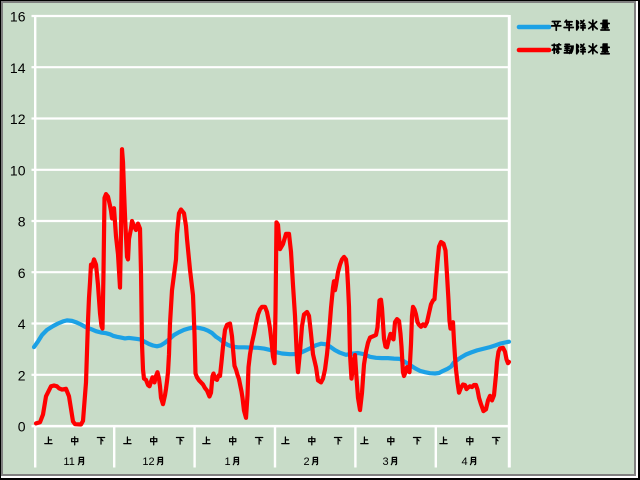 Image resolution: width=640 pixels, height=480 pixels. Describe the element at coordinates (386, 462) in the screenshot. I see `svg-text: 3` at that location.